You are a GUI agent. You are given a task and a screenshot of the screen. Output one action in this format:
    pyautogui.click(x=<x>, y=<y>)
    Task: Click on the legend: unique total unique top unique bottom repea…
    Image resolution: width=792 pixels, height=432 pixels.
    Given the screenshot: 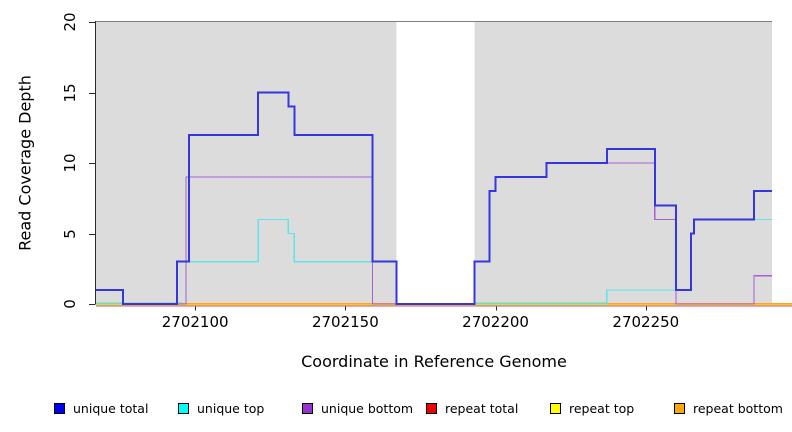 What is the action you would take?
    pyautogui.click(x=396, y=410)
    